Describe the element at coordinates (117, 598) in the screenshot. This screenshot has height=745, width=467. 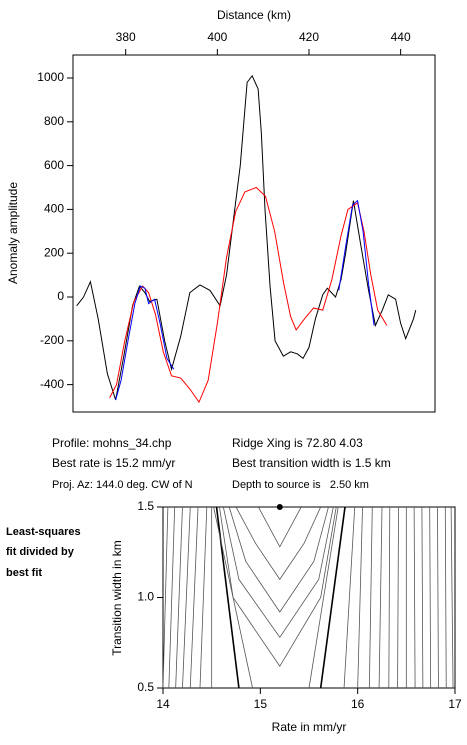
I see `y-axis-title: Transition width in km` at that location.